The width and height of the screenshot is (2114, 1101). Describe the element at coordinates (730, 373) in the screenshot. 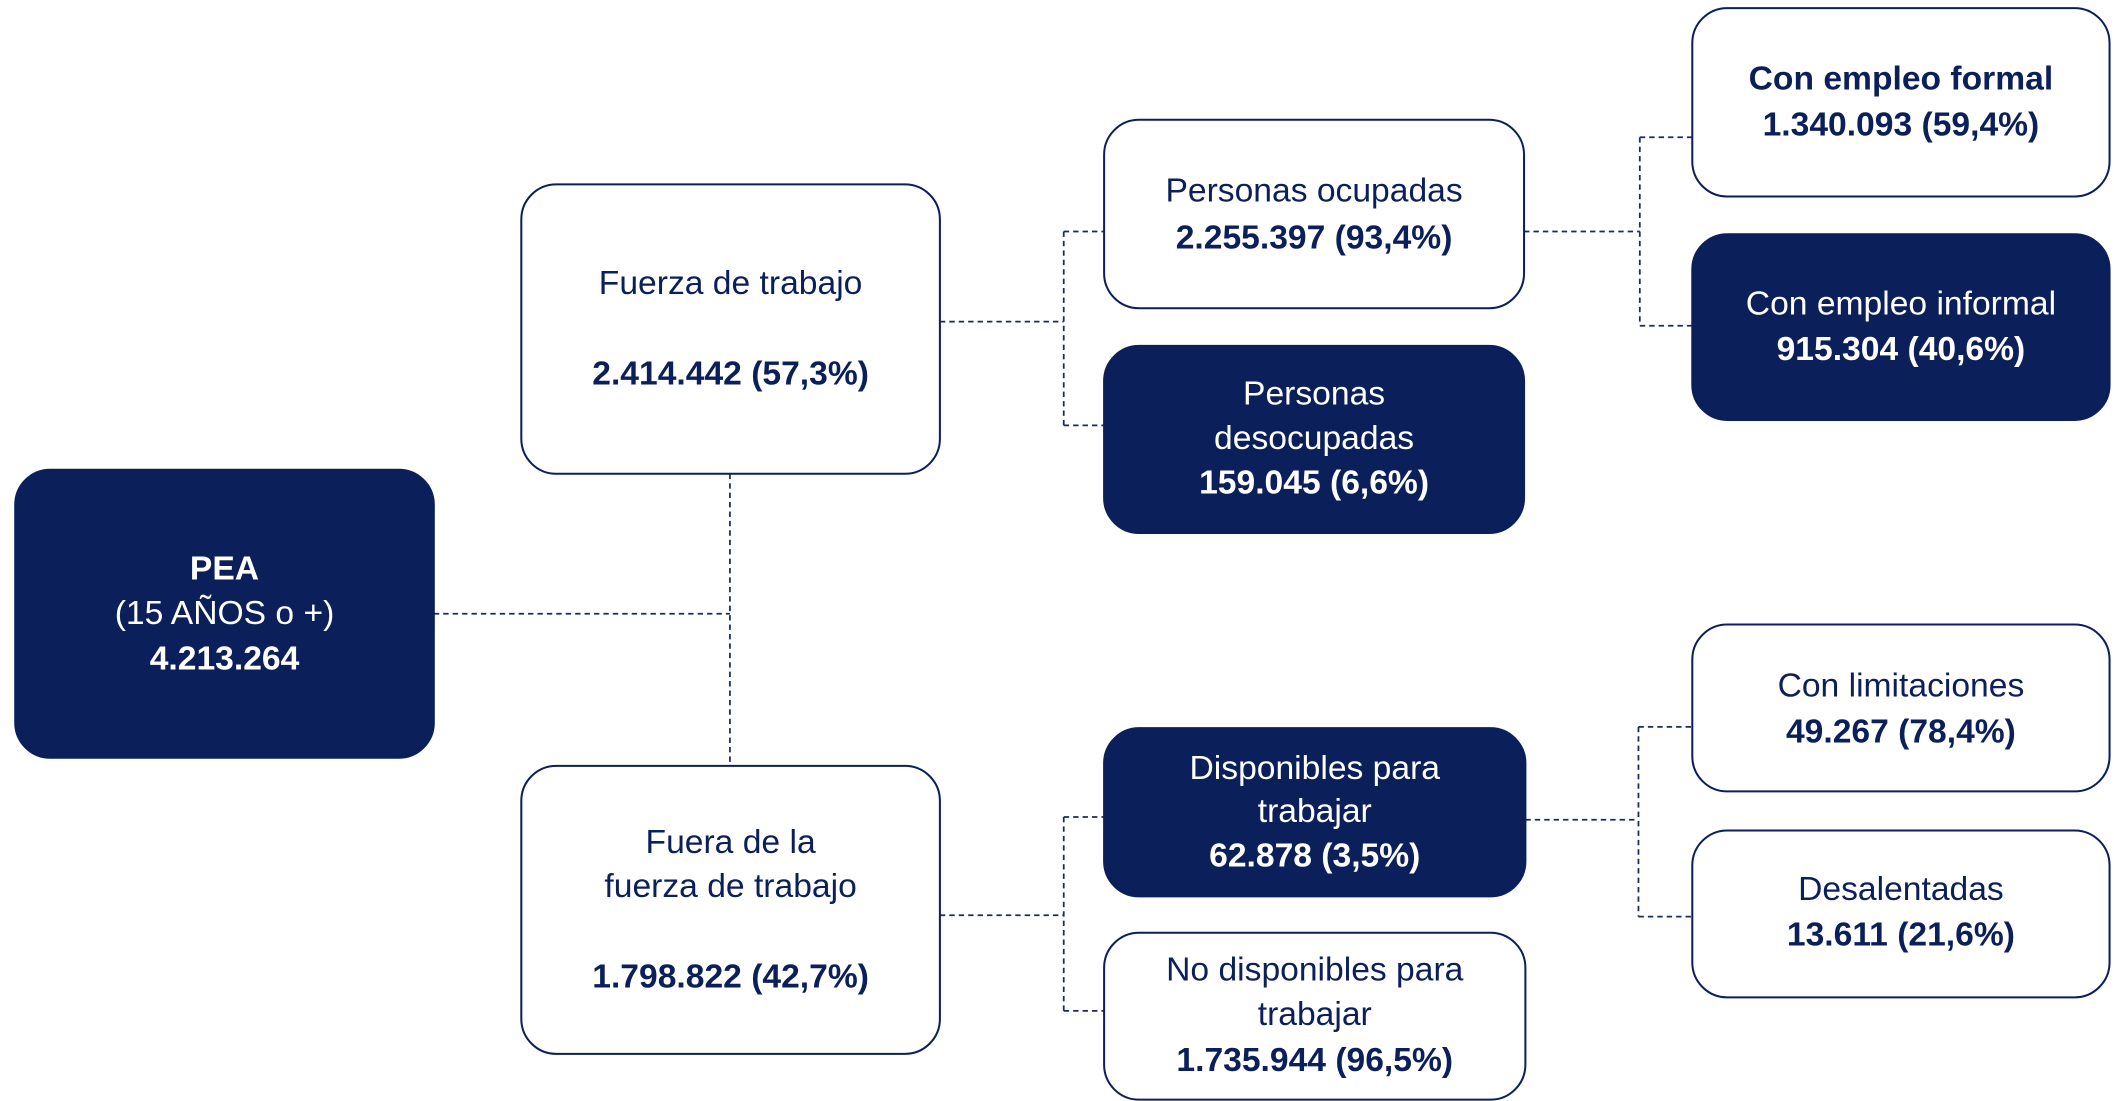

I see `node-value: 2.414.442 (57,3%)` at that location.